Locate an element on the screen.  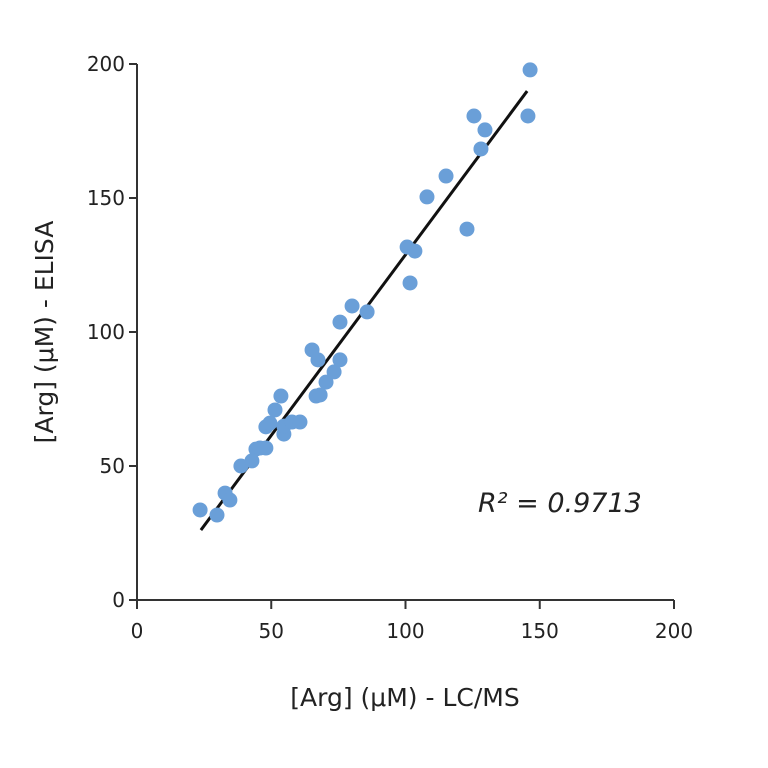
y-tick-label: 50 is located at coordinates (112, 466).